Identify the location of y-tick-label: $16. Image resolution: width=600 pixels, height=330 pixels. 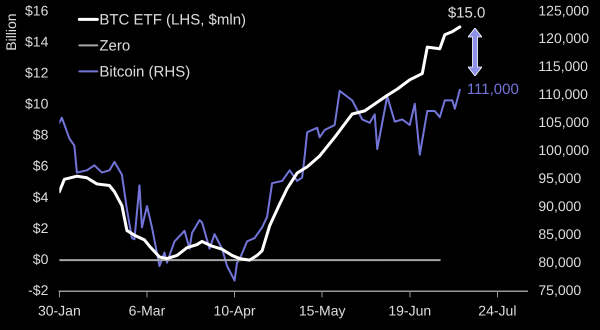
(37, 10).